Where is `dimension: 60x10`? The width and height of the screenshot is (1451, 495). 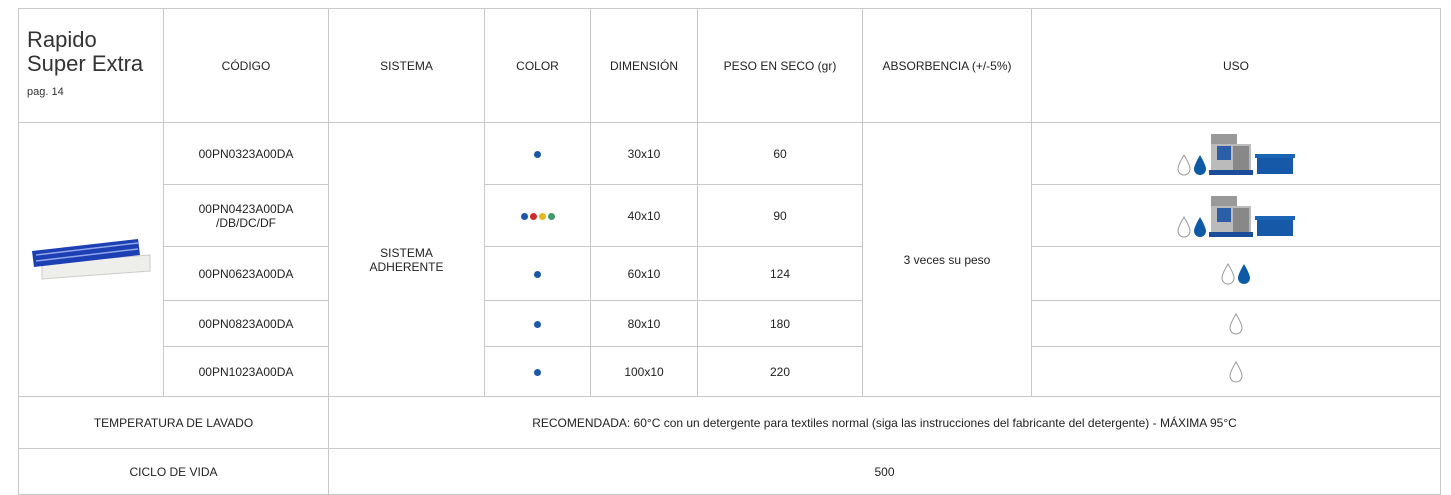 dimension: 60x10 is located at coordinates (644, 273).